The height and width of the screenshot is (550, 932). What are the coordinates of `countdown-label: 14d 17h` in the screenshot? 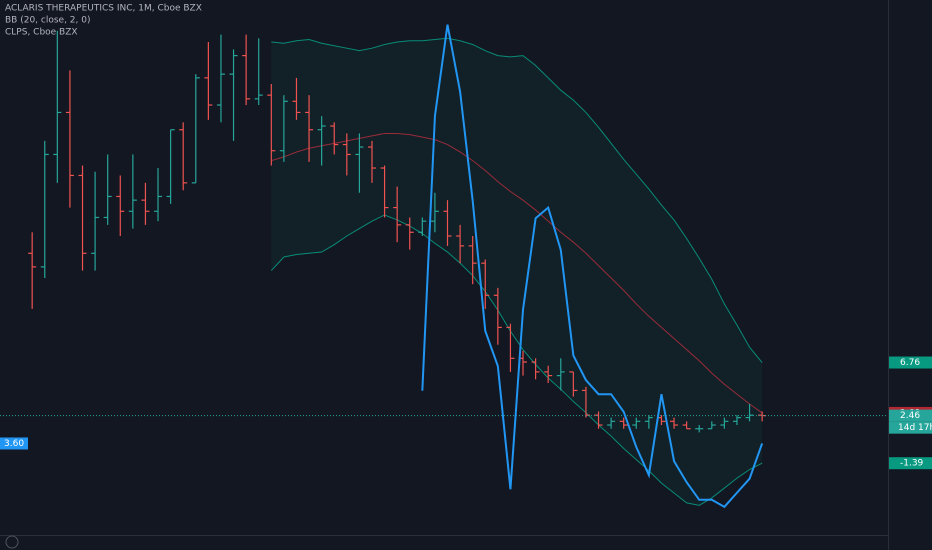 It's located at (915, 428).